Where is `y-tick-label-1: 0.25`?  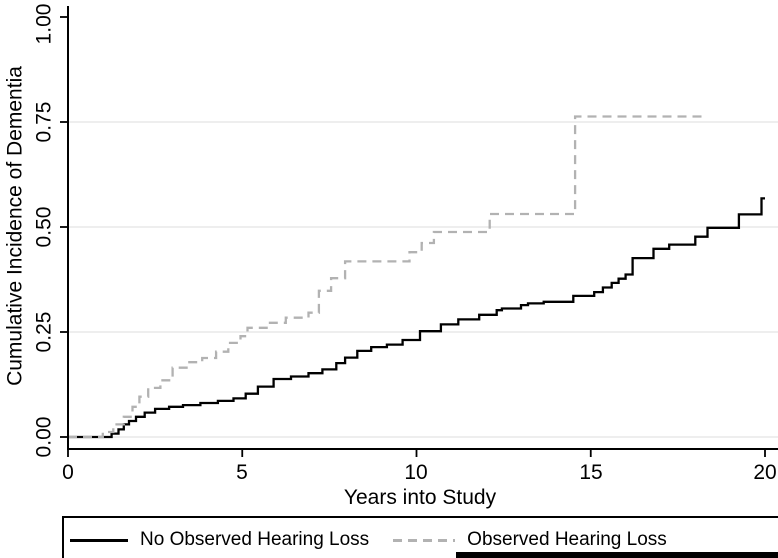 y-tick-label-1: 0.25 is located at coordinates (44, 332).